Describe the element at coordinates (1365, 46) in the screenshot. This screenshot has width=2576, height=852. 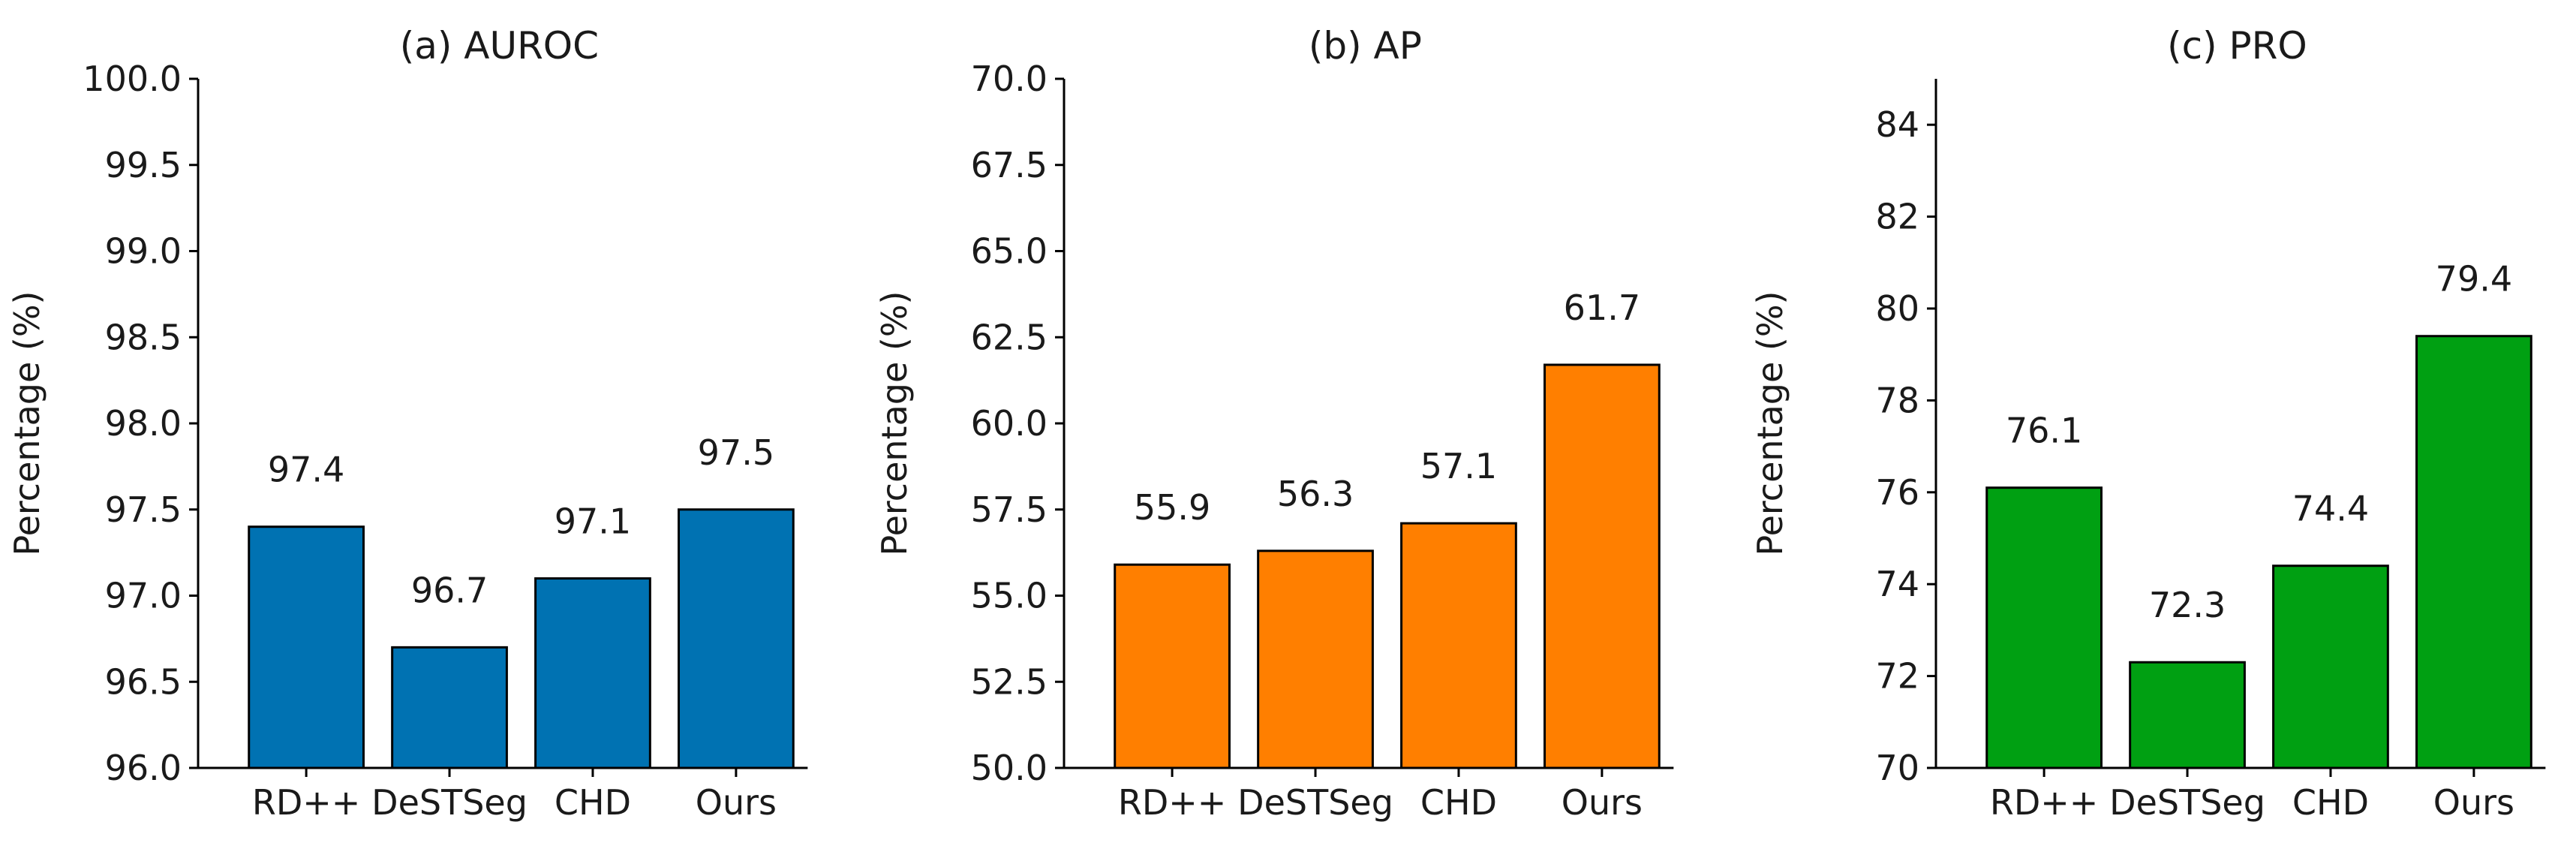
I see `chart-title: (b) AP` at that location.